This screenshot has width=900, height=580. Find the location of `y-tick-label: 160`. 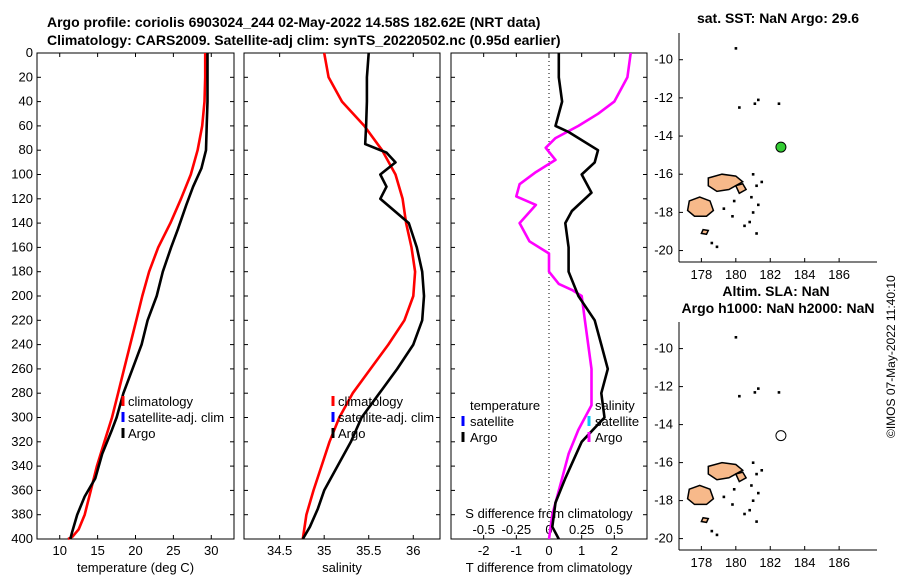

y-tick-label: 160 is located at coordinates (22, 246).